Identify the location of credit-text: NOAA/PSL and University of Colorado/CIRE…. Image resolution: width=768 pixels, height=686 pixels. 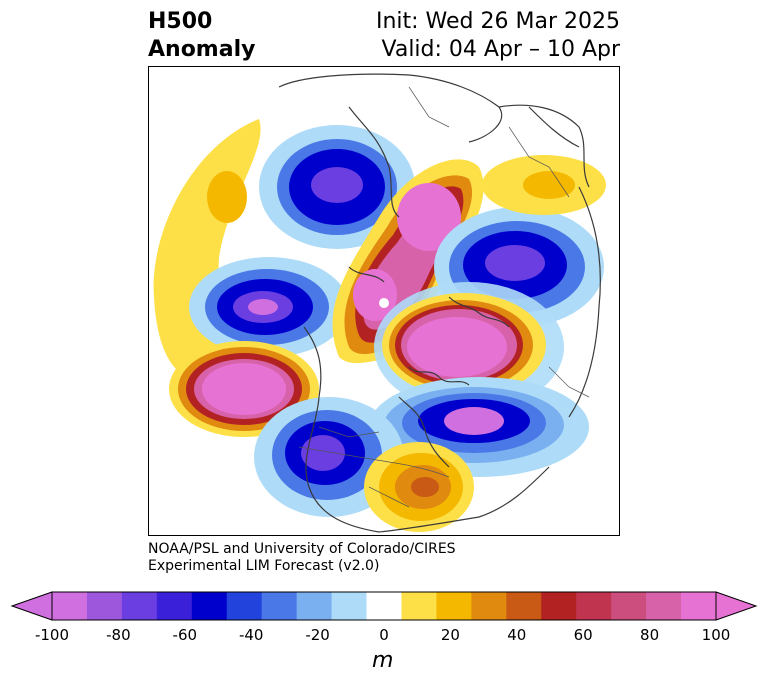
(302, 558).